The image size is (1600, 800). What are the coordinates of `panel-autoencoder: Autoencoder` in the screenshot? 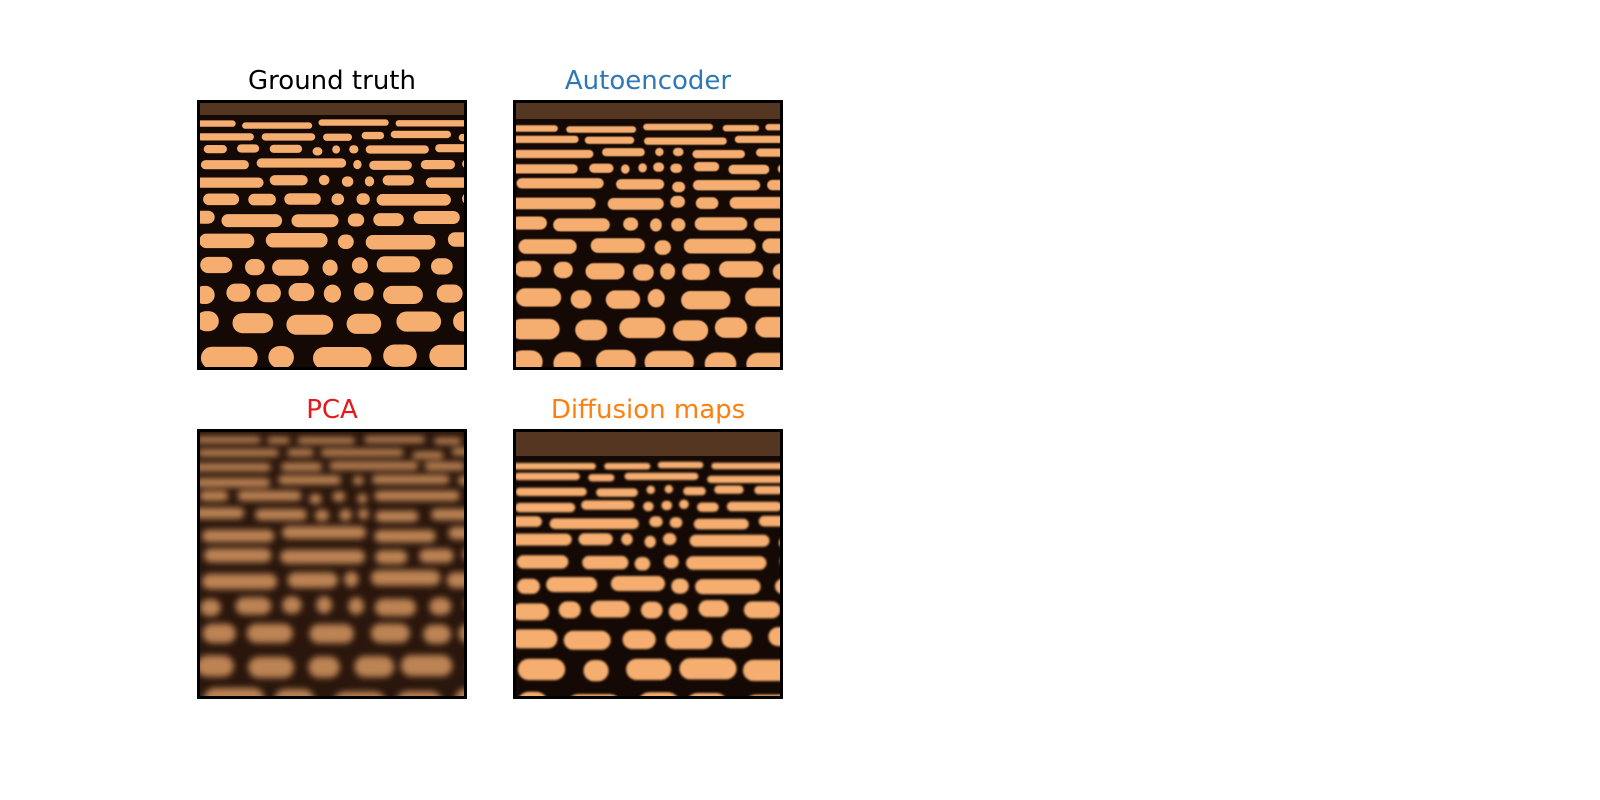 It's located at (648, 219).